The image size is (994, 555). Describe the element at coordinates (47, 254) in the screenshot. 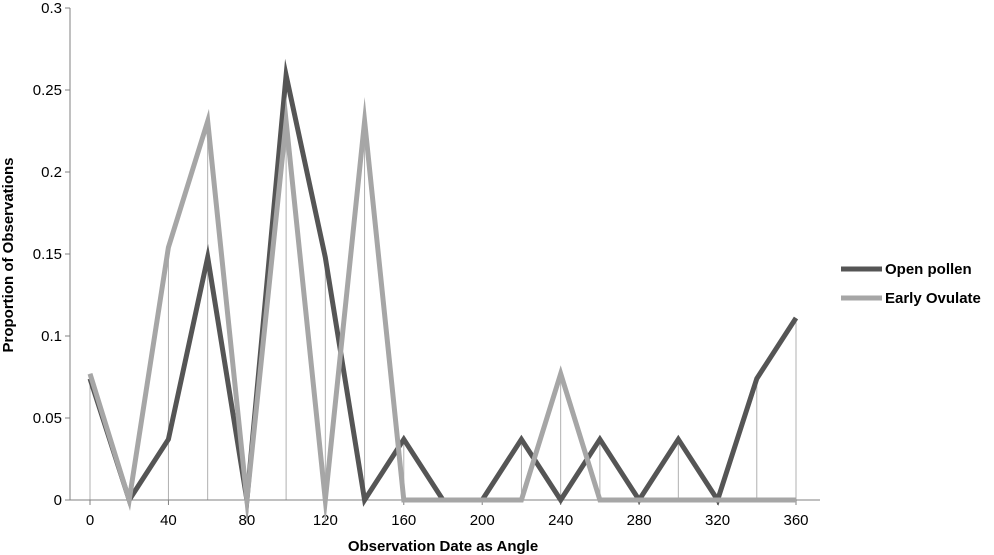

I see `y-tick-label: 0.15` at that location.